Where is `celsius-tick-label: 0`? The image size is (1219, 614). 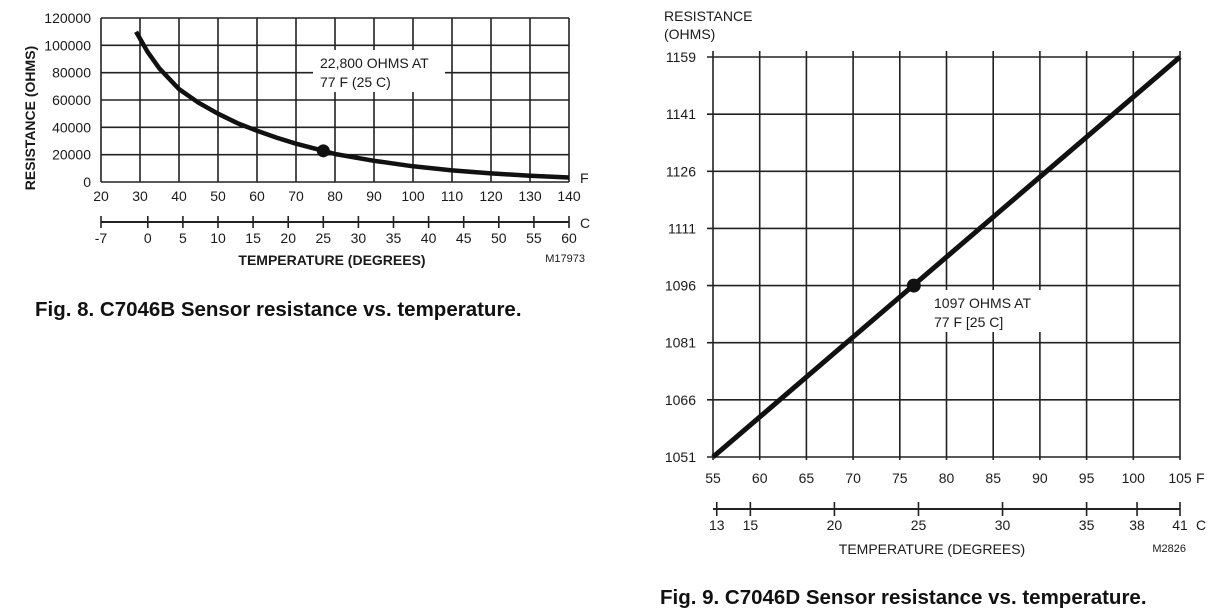
celsius-tick-label: 0 is located at coordinates (148, 238).